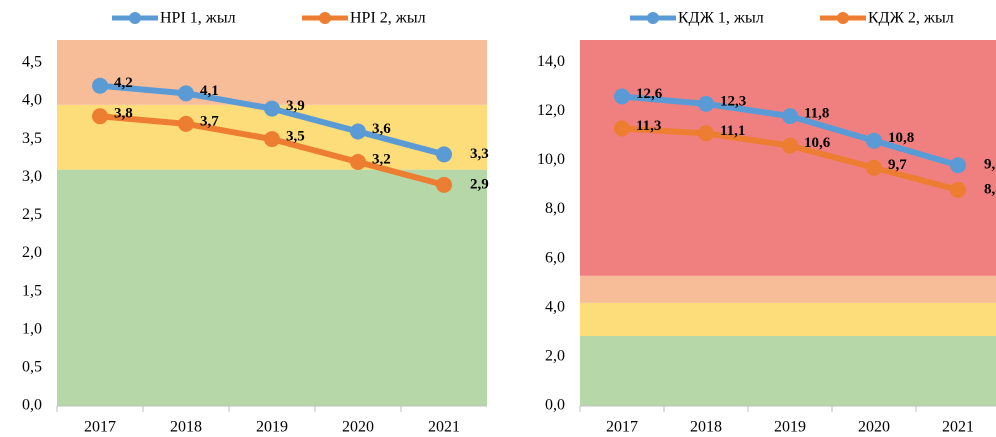  I want to click on y-tick-label: 8,0, so click(555, 208).